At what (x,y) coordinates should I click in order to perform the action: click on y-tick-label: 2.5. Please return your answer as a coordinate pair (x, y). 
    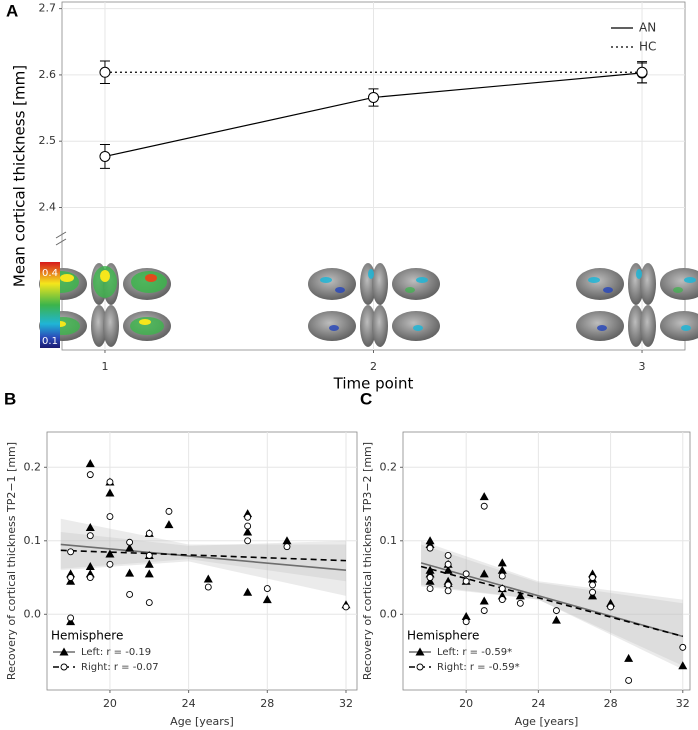
    Looking at the image, I should click on (48, 140).